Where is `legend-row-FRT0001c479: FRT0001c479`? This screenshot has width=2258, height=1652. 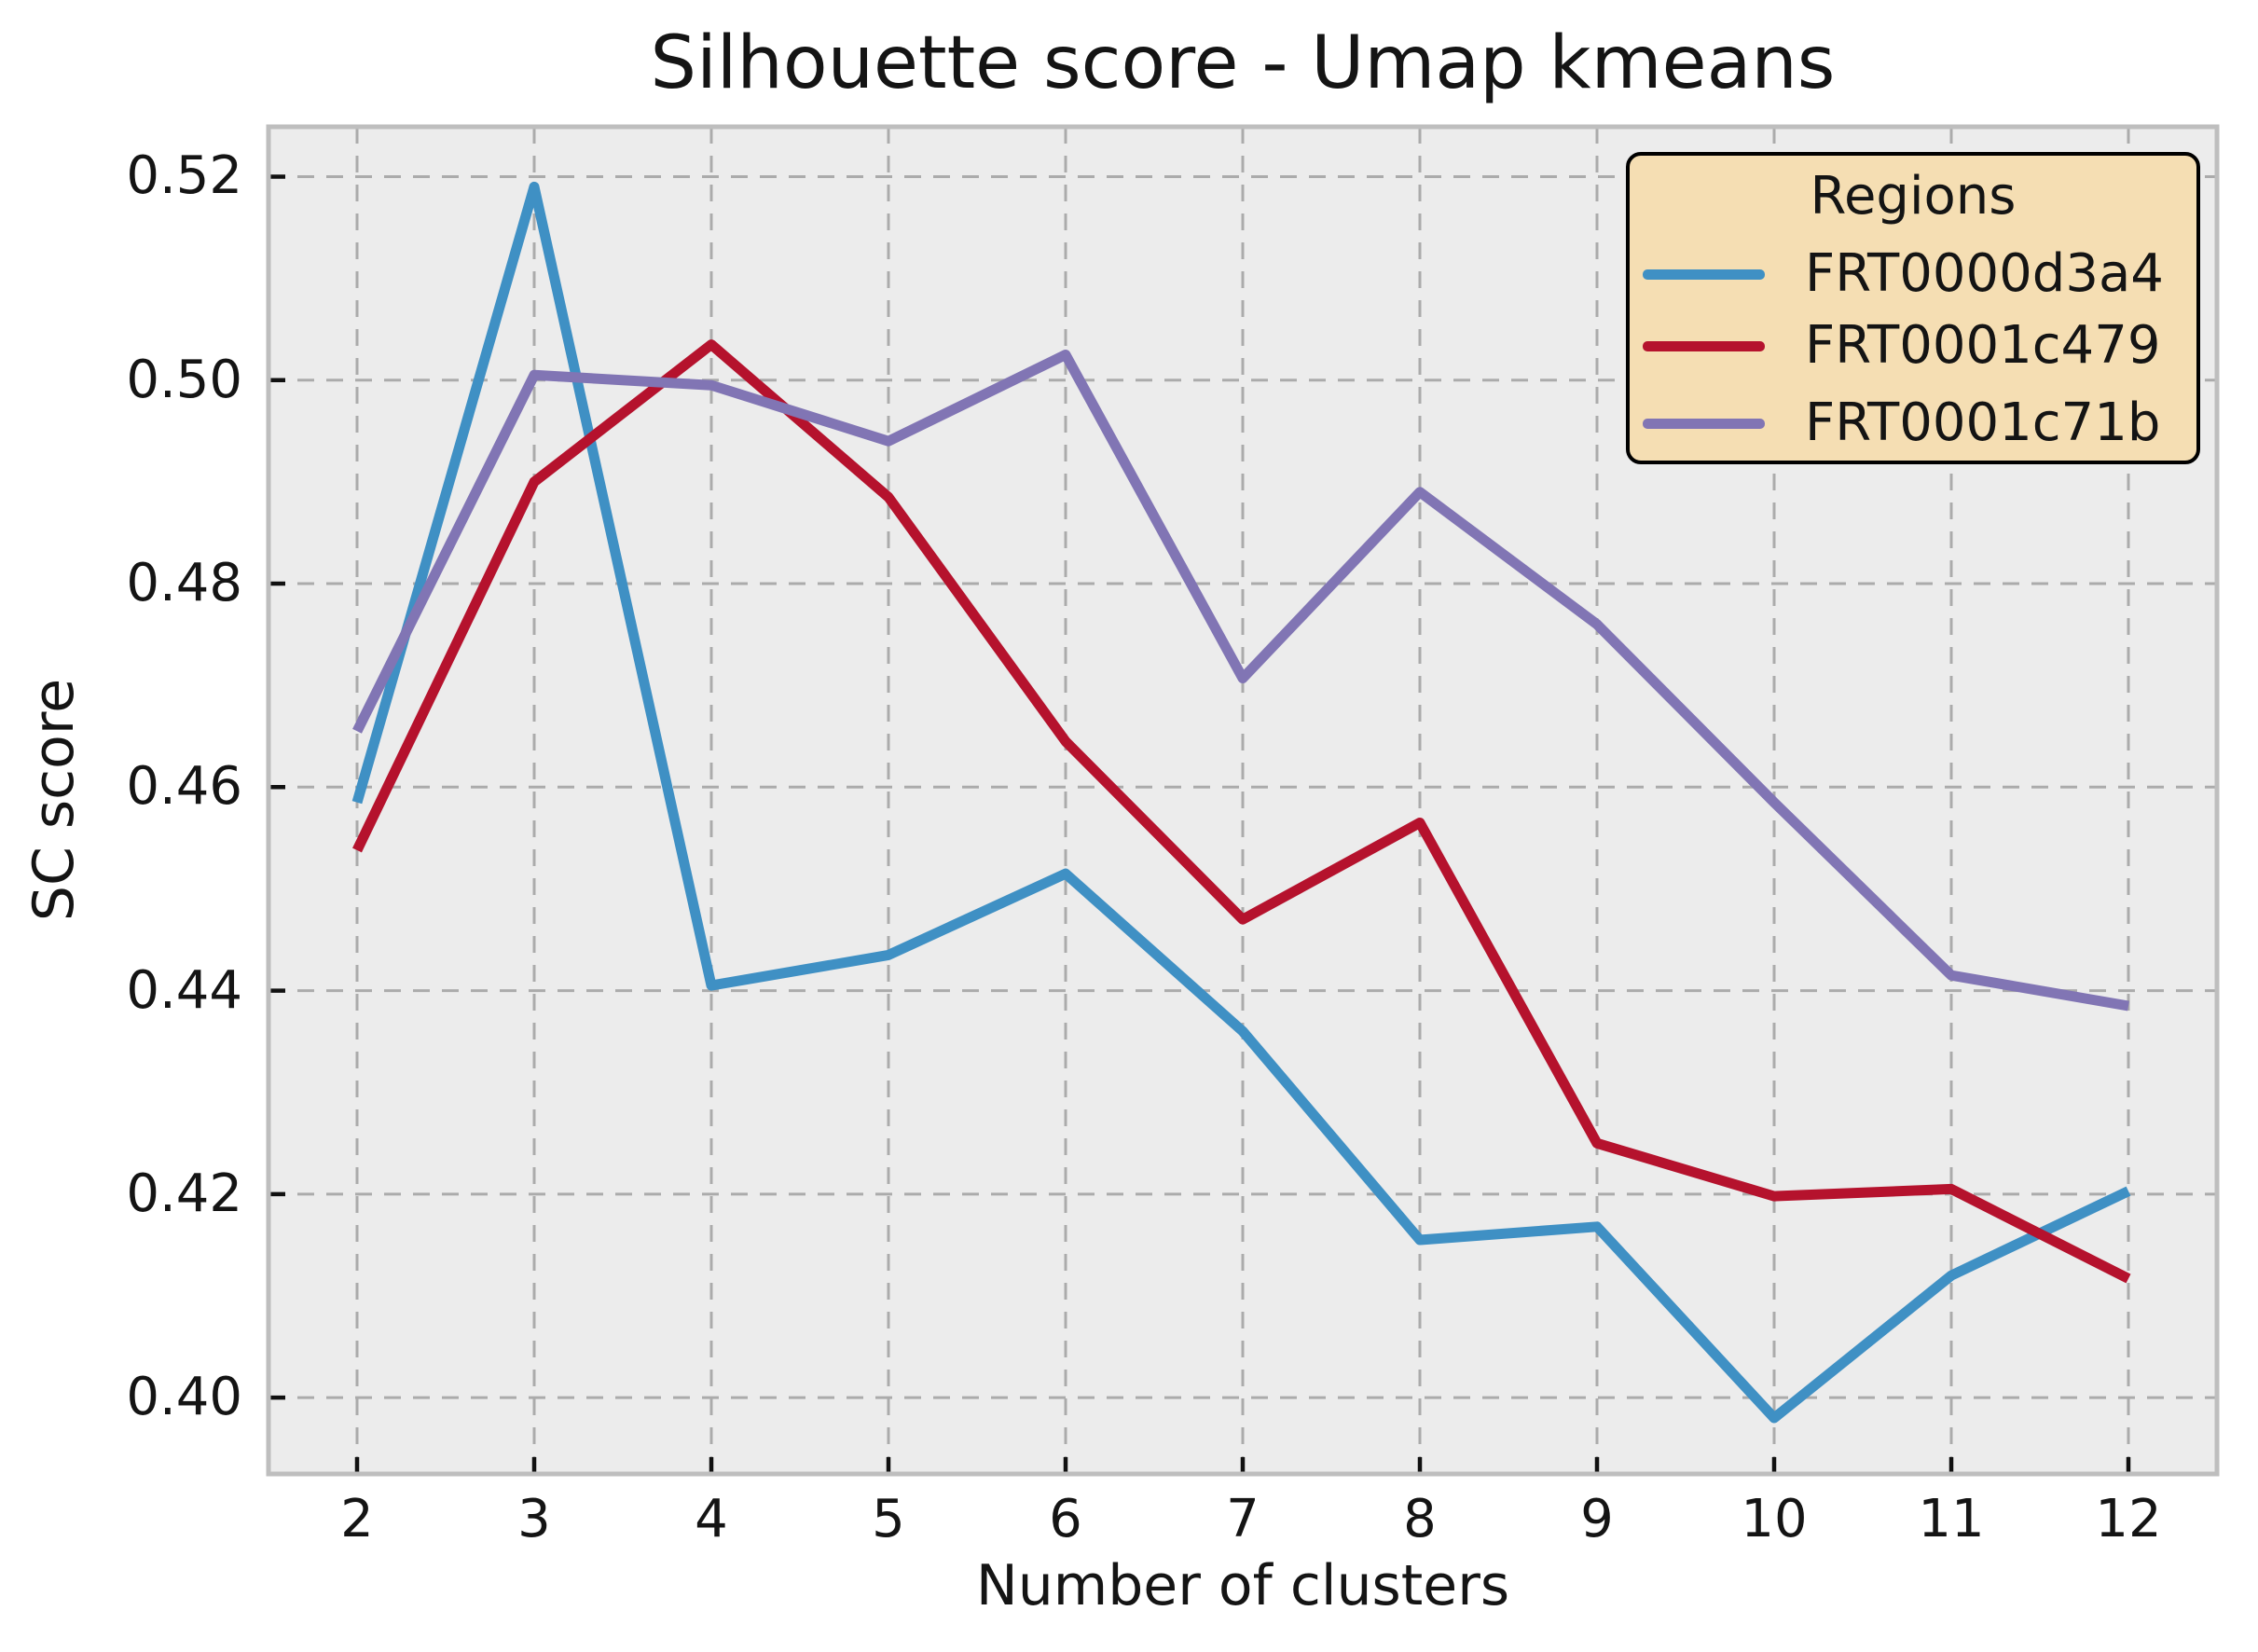 legend-row-FRT0001c479: FRT0001c479 is located at coordinates (1901, 346).